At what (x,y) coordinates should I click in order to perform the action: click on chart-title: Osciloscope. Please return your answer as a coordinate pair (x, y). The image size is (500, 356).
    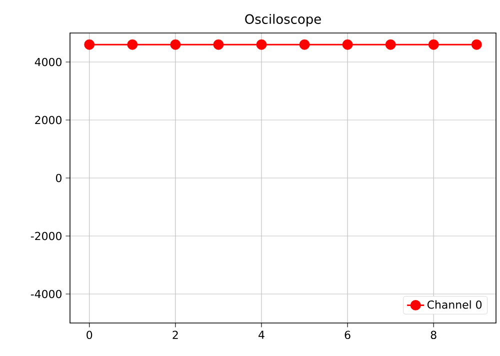
    Looking at the image, I should click on (283, 20).